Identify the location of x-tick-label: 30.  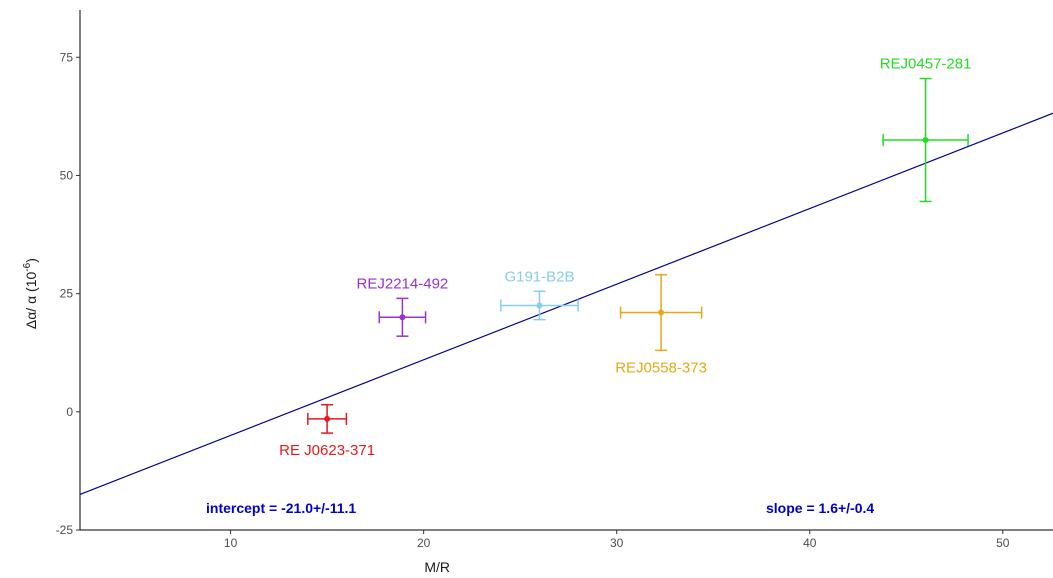
(617, 543).